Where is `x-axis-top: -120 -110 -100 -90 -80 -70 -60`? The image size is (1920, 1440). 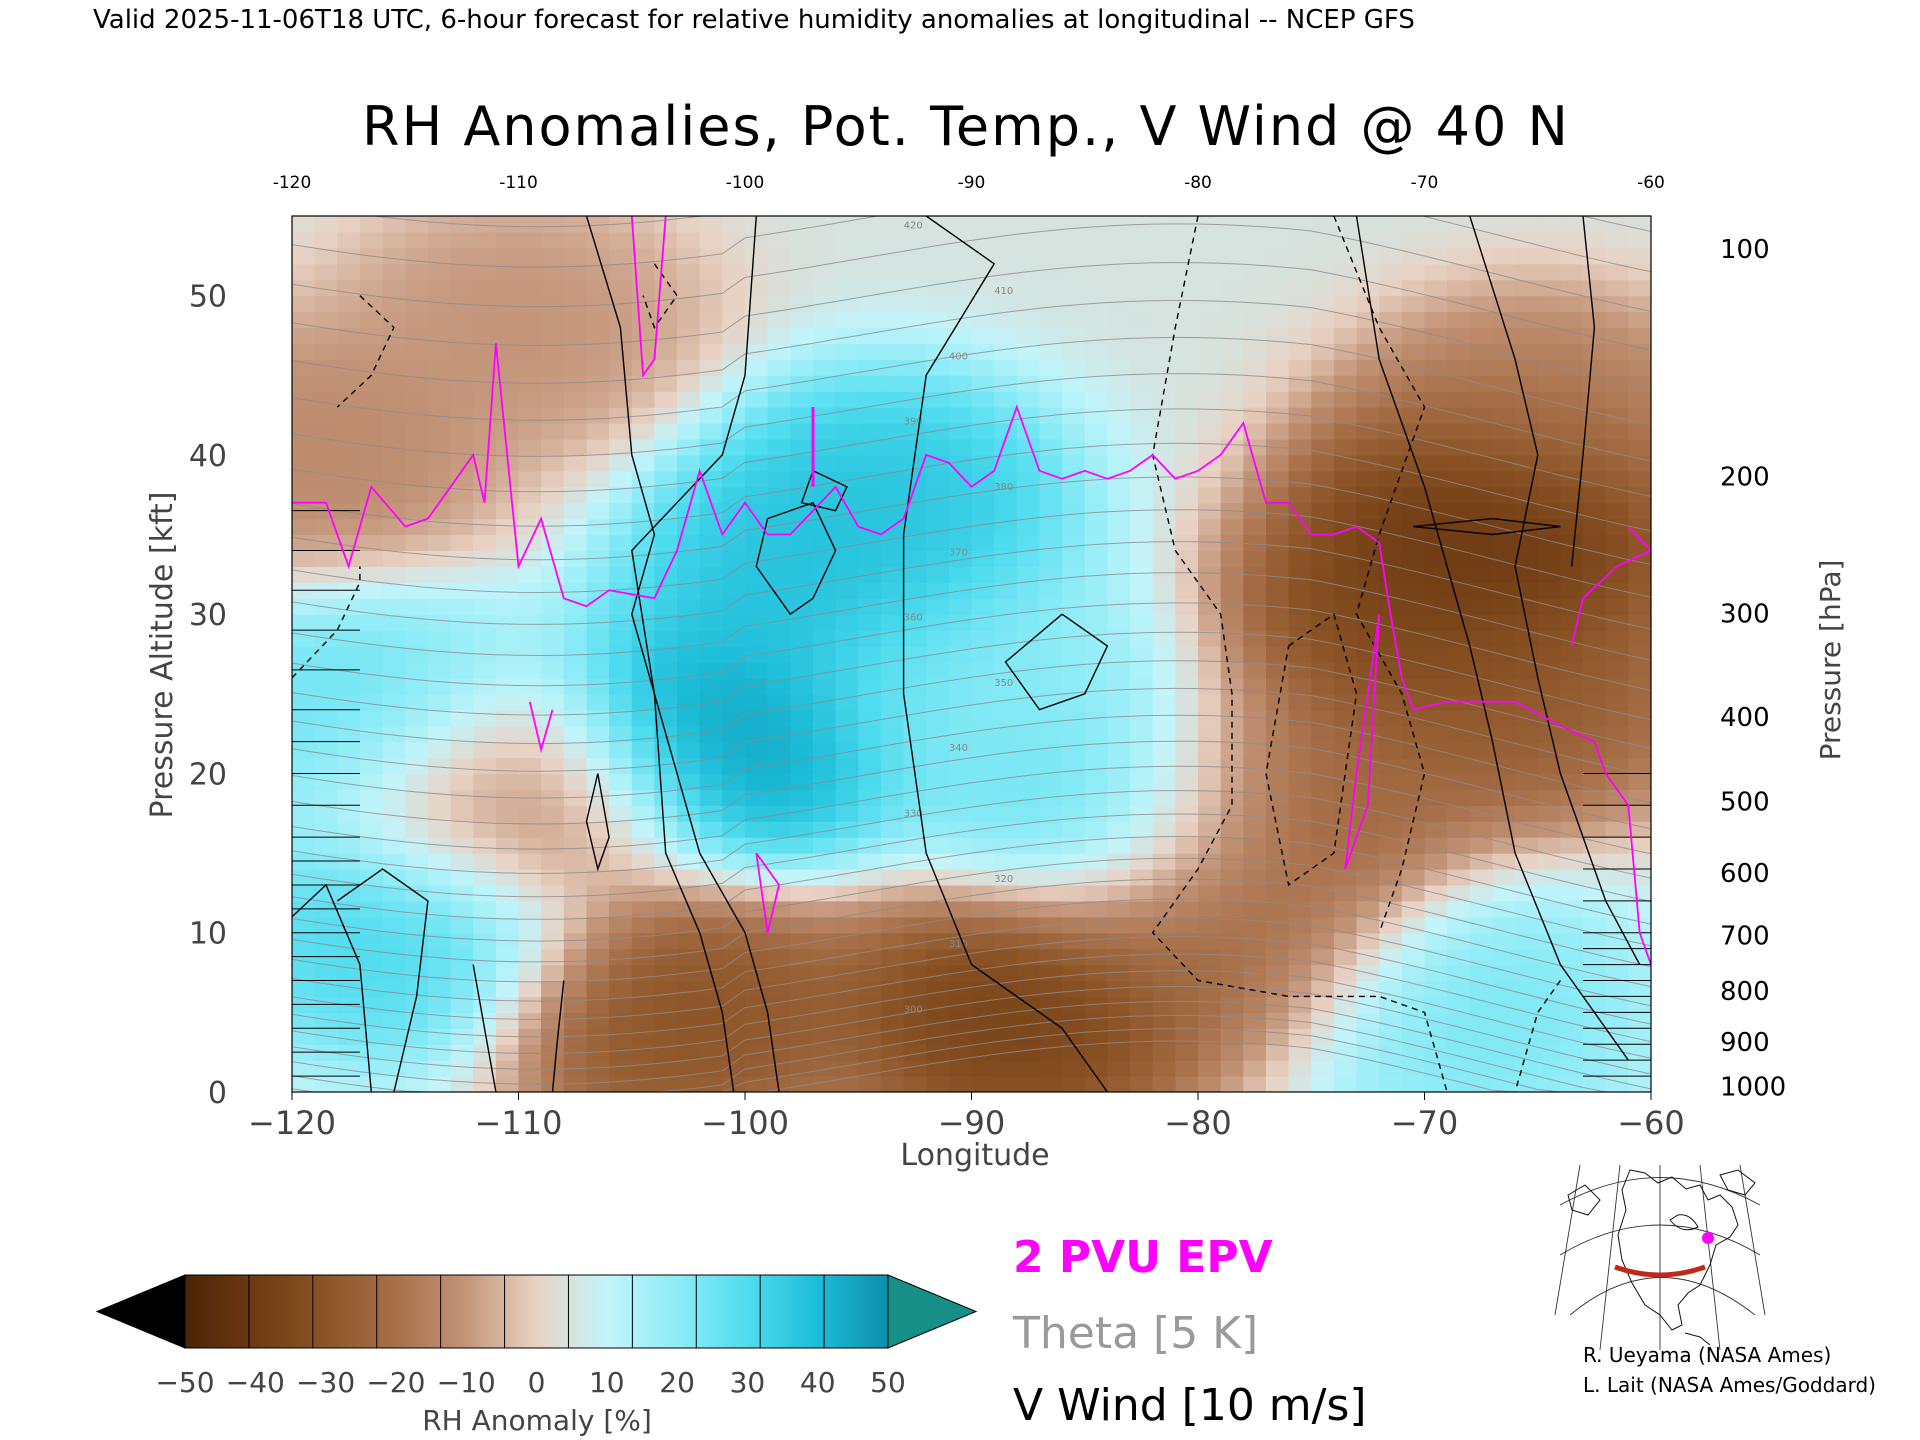
x-axis-top: -120 -110 -100 -90 -80 -70 -60 is located at coordinates (969, 183).